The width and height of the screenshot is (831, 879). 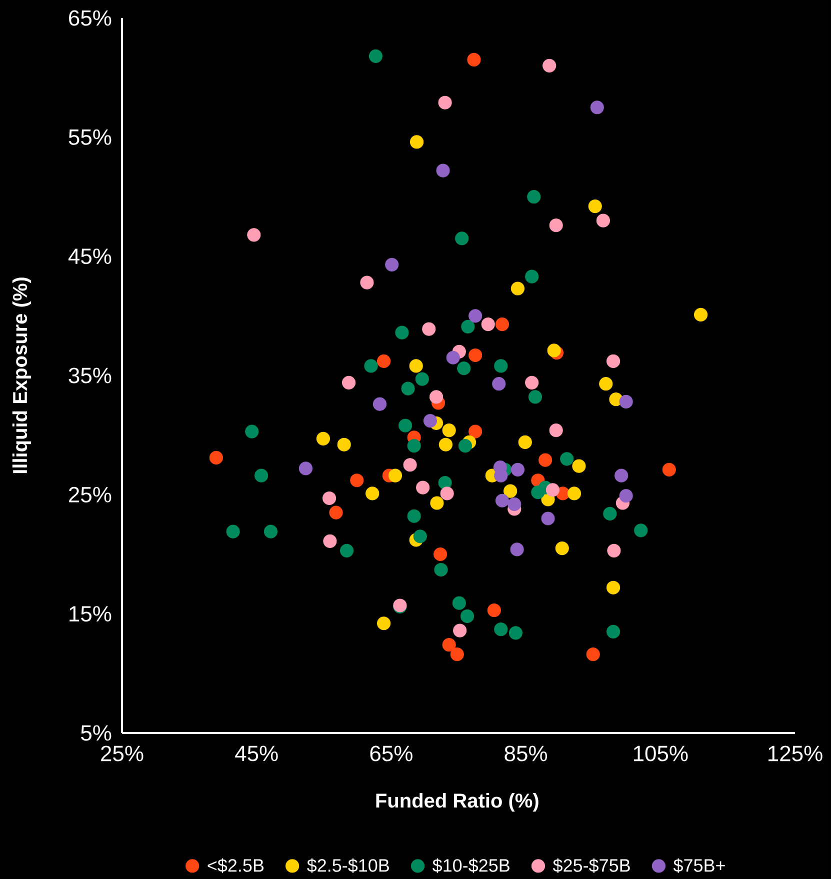 What do you see at coordinates (348, 865) in the screenshot?
I see `legend-label: $2.5-$10B` at bounding box center [348, 865].